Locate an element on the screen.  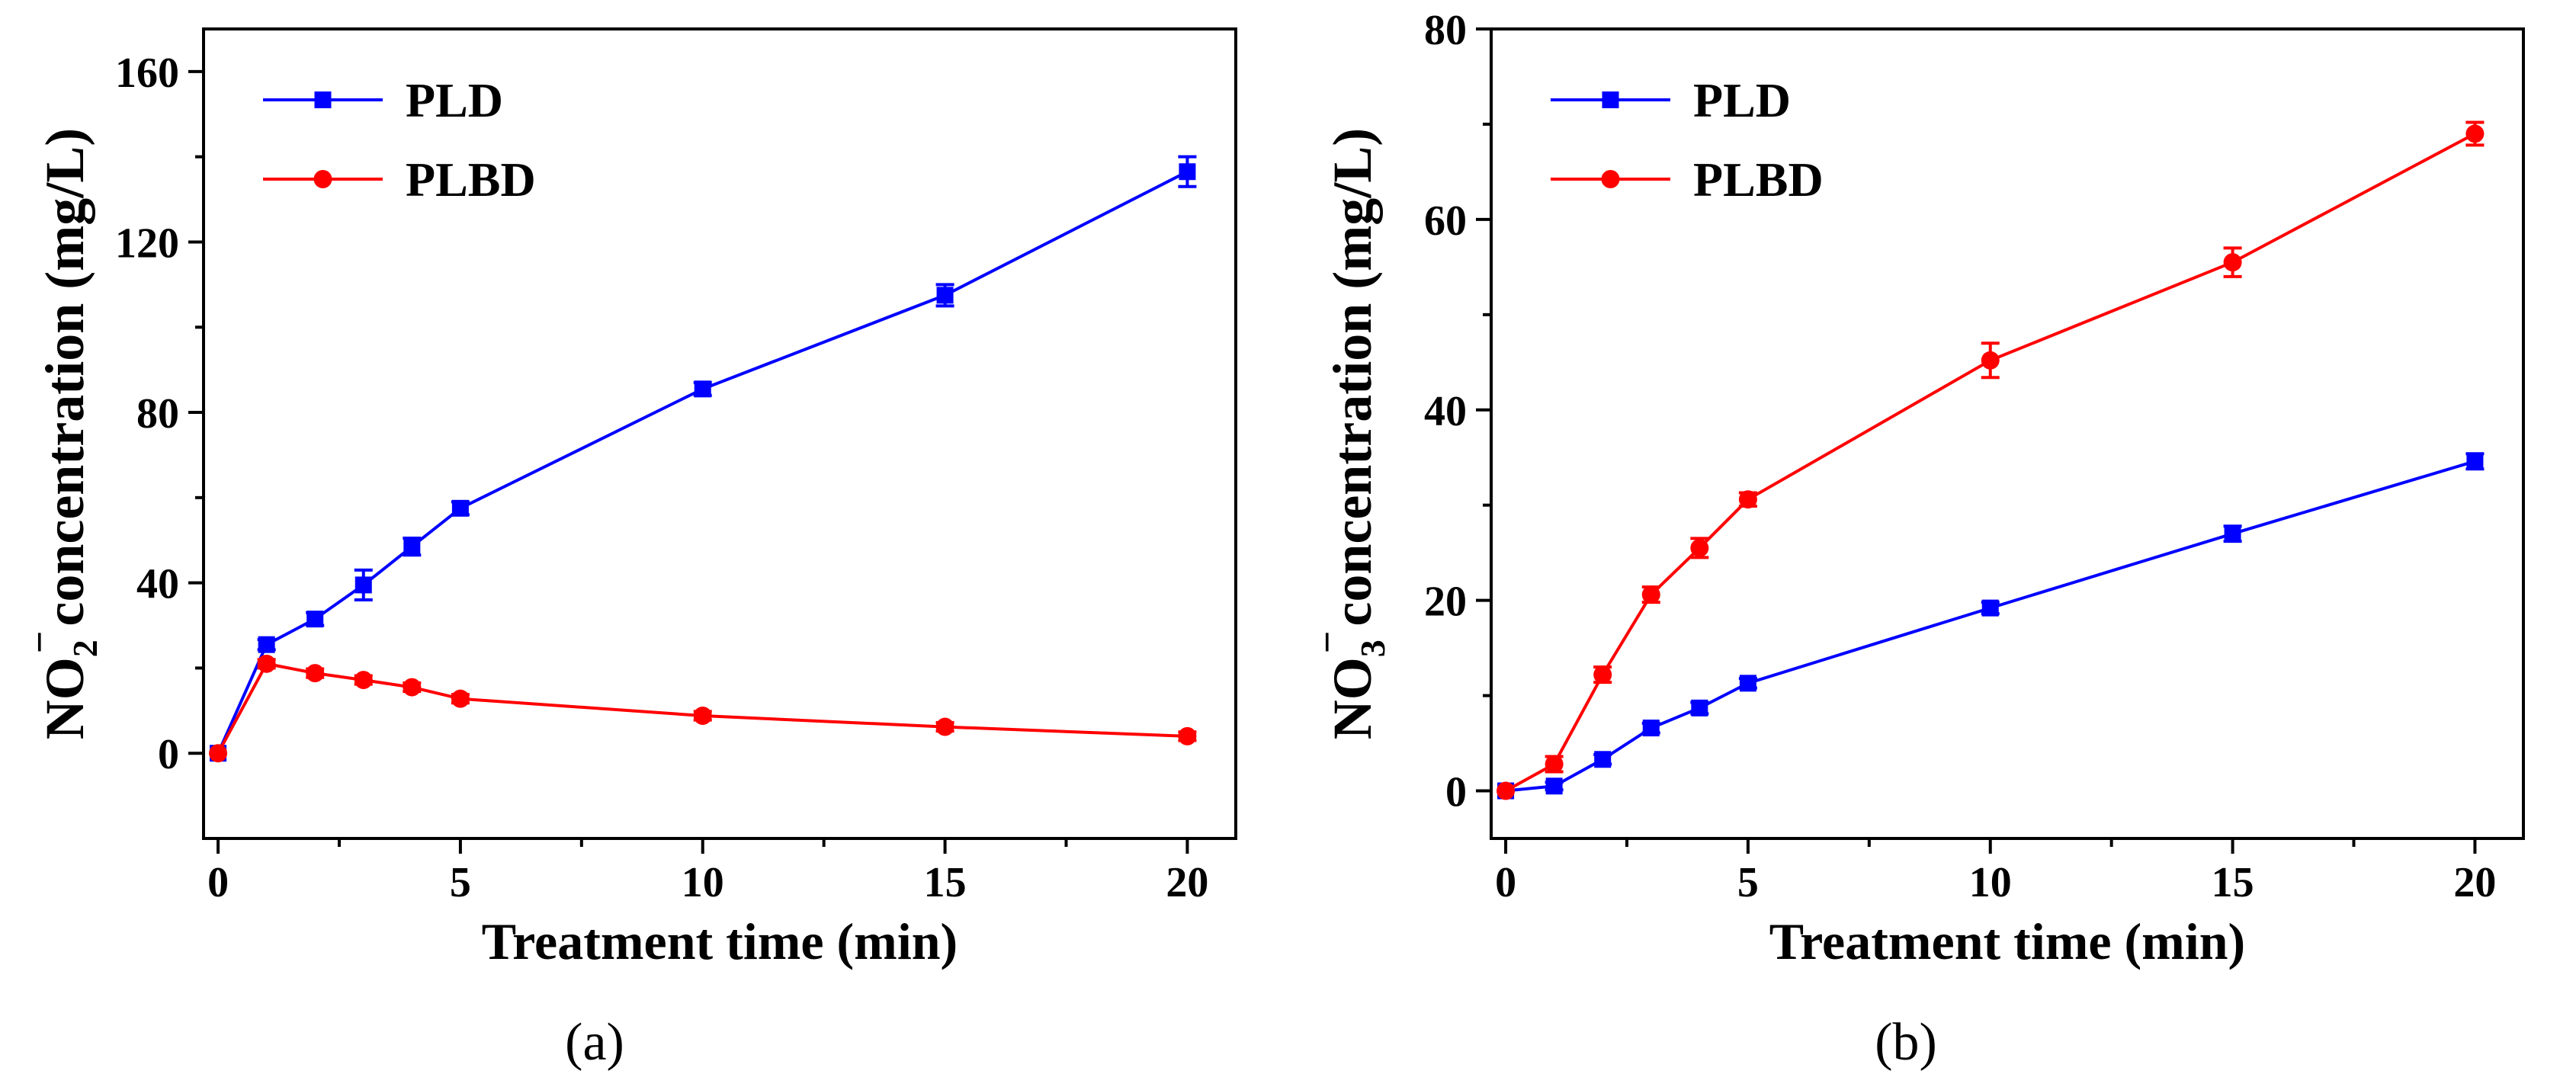
series-pld is located at coordinates (1991, 626).